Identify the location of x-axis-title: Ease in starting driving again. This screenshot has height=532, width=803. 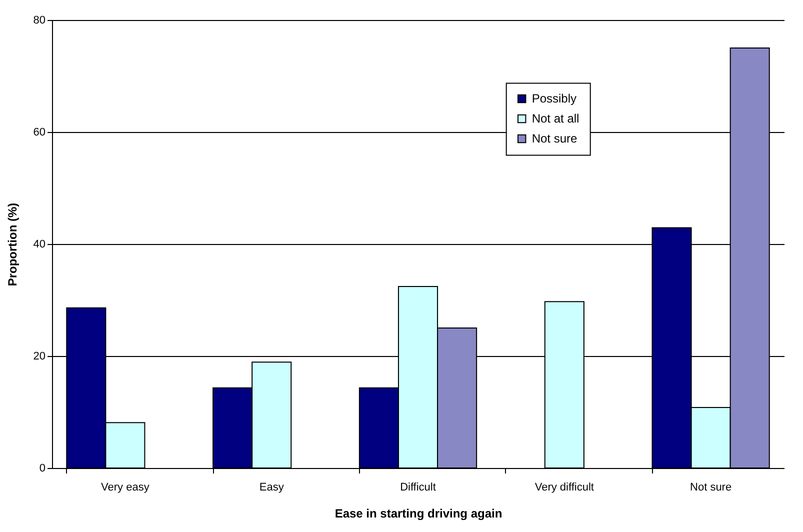
(418, 513).